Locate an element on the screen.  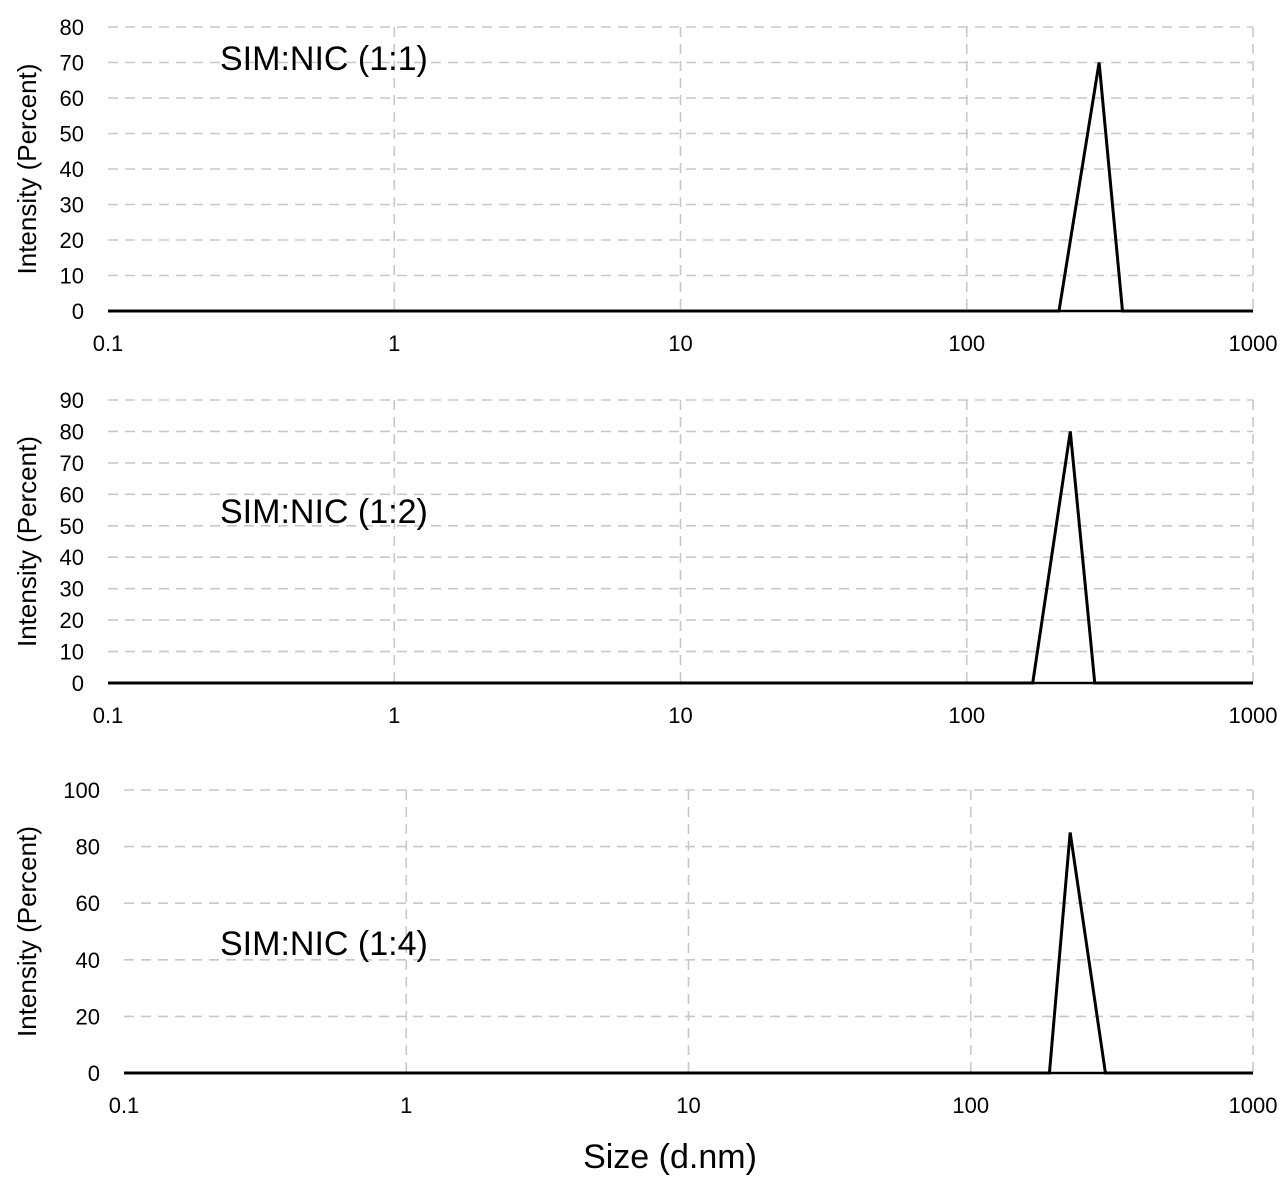
y-tick-label: 100 is located at coordinates (81, 790).